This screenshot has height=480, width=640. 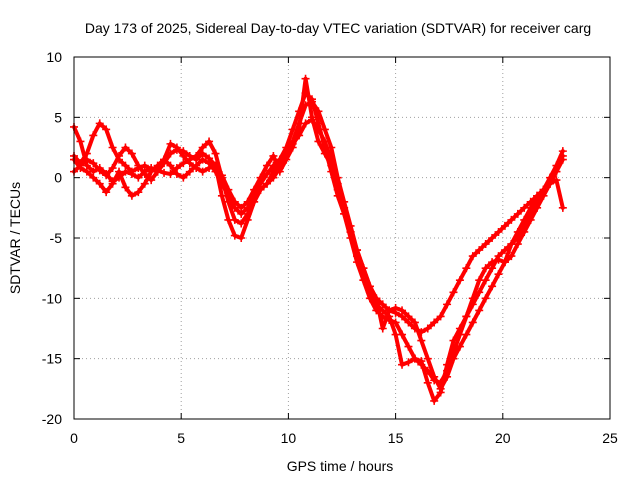 What do you see at coordinates (610, 438) in the screenshot?
I see `x-tick-label: 25` at bounding box center [610, 438].